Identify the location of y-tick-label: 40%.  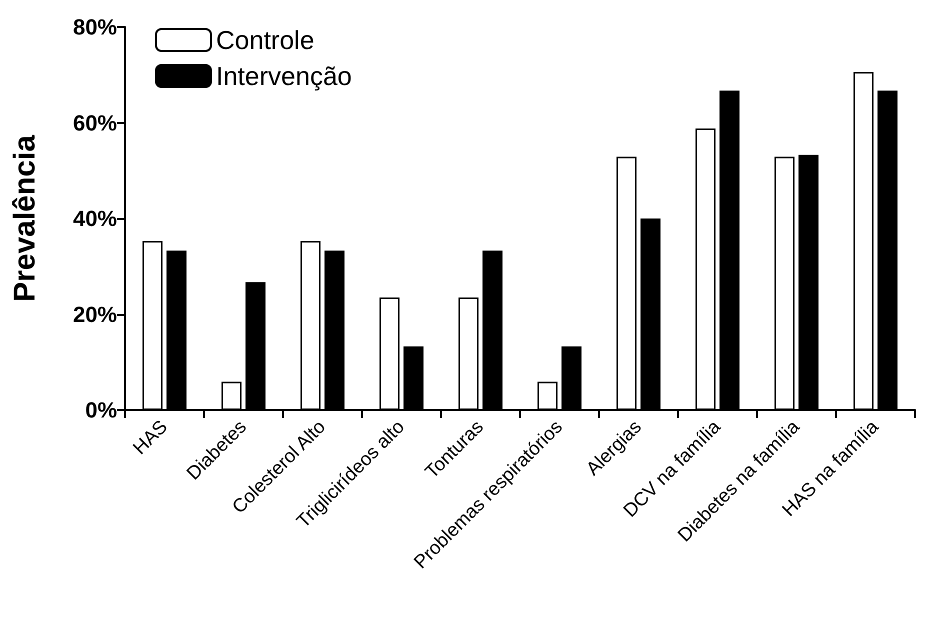
(94, 218).